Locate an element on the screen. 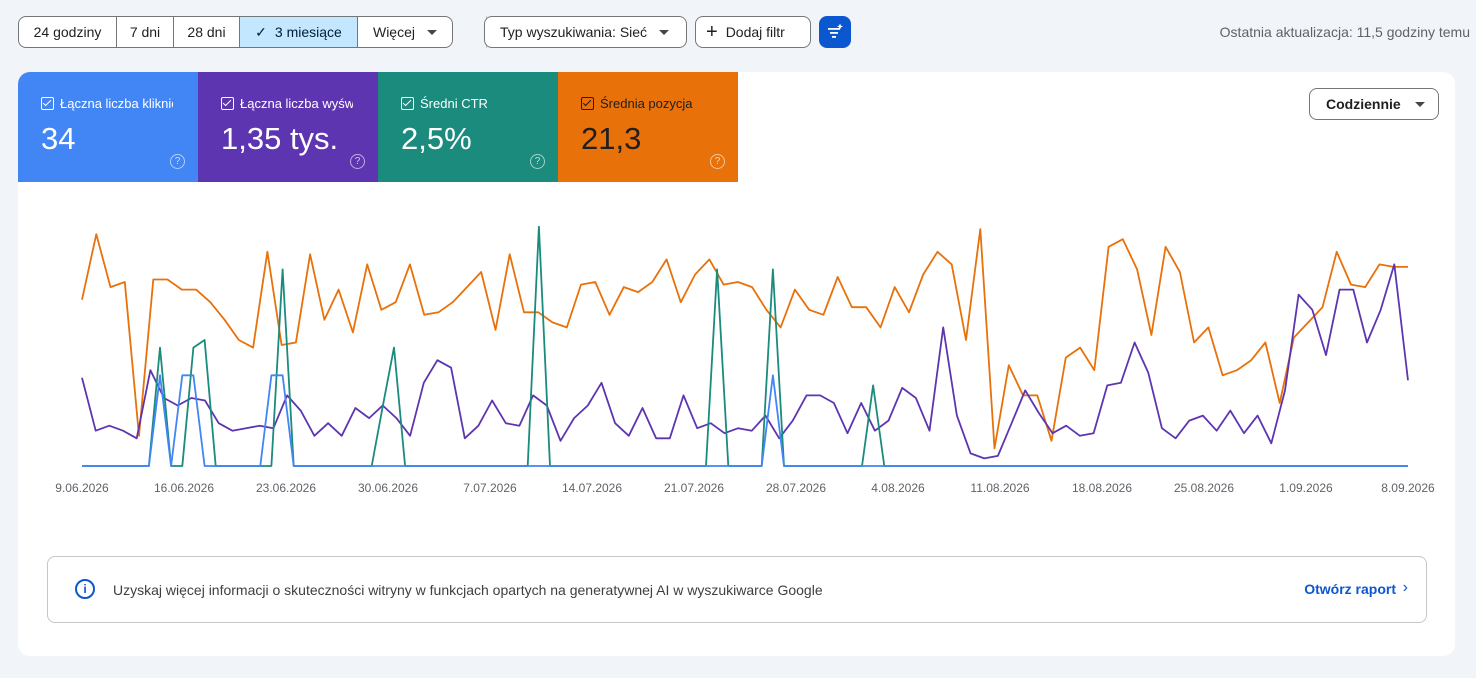 The image size is (1476, 678). metric-clicks-card: Łączna liczba kliknięć 34 ? is located at coordinates (108, 127).